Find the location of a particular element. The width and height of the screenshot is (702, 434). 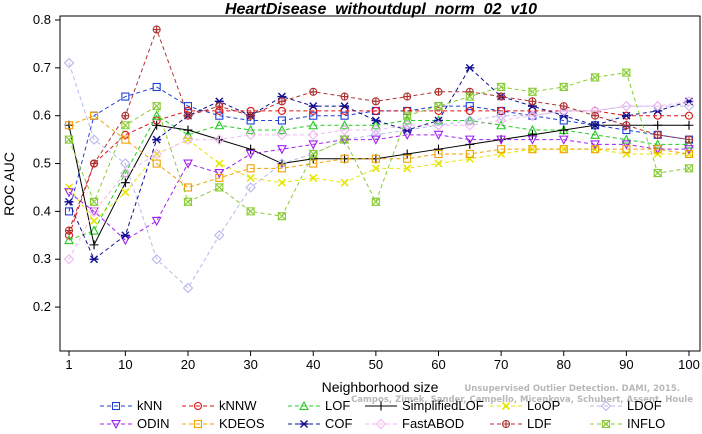

x-tick-label: 70 is located at coordinates (501, 364).